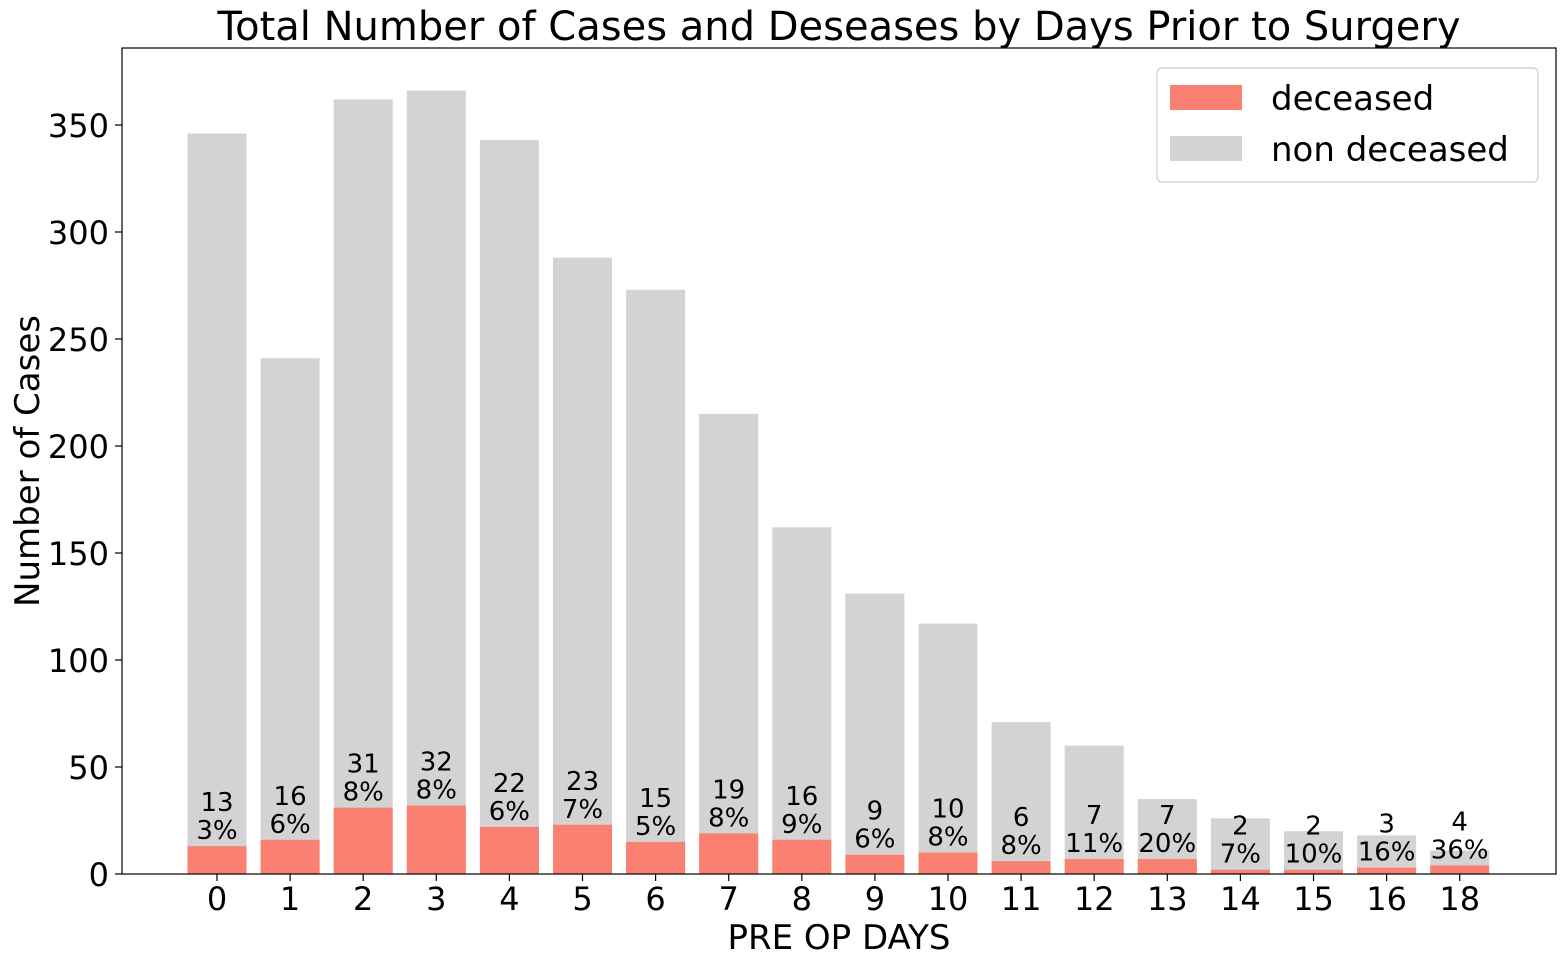  Describe the element at coordinates (875, 899) in the screenshot. I see `x-tick-label-9: 9` at that location.